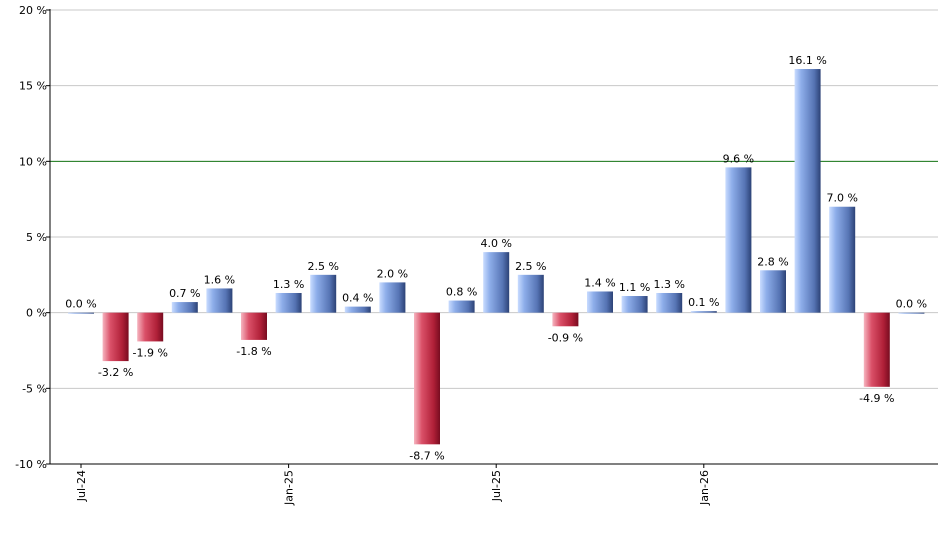 The height and width of the screenshot is (550, 940). What do you see at coordinates (496, 486) in the screenshot?
I see `x-tick-label: Jul-25` at bounding box center [496, 486].